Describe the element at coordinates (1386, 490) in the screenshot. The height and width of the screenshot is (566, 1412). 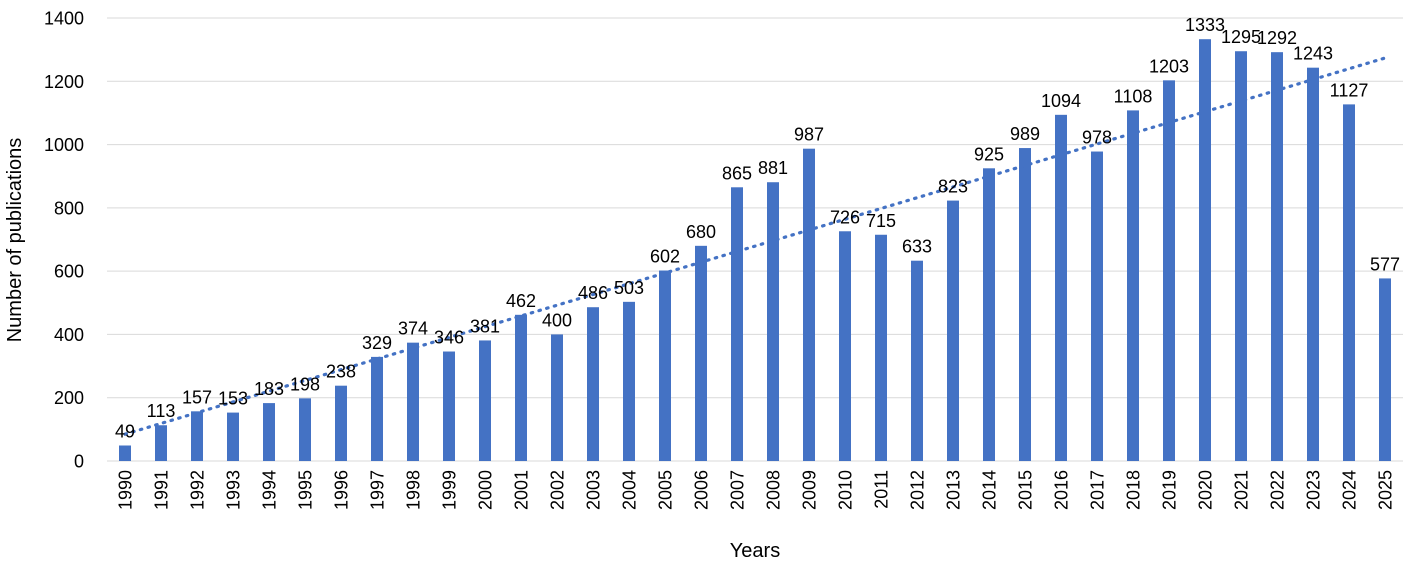
I see `x-tick-label: 2025` at that location.